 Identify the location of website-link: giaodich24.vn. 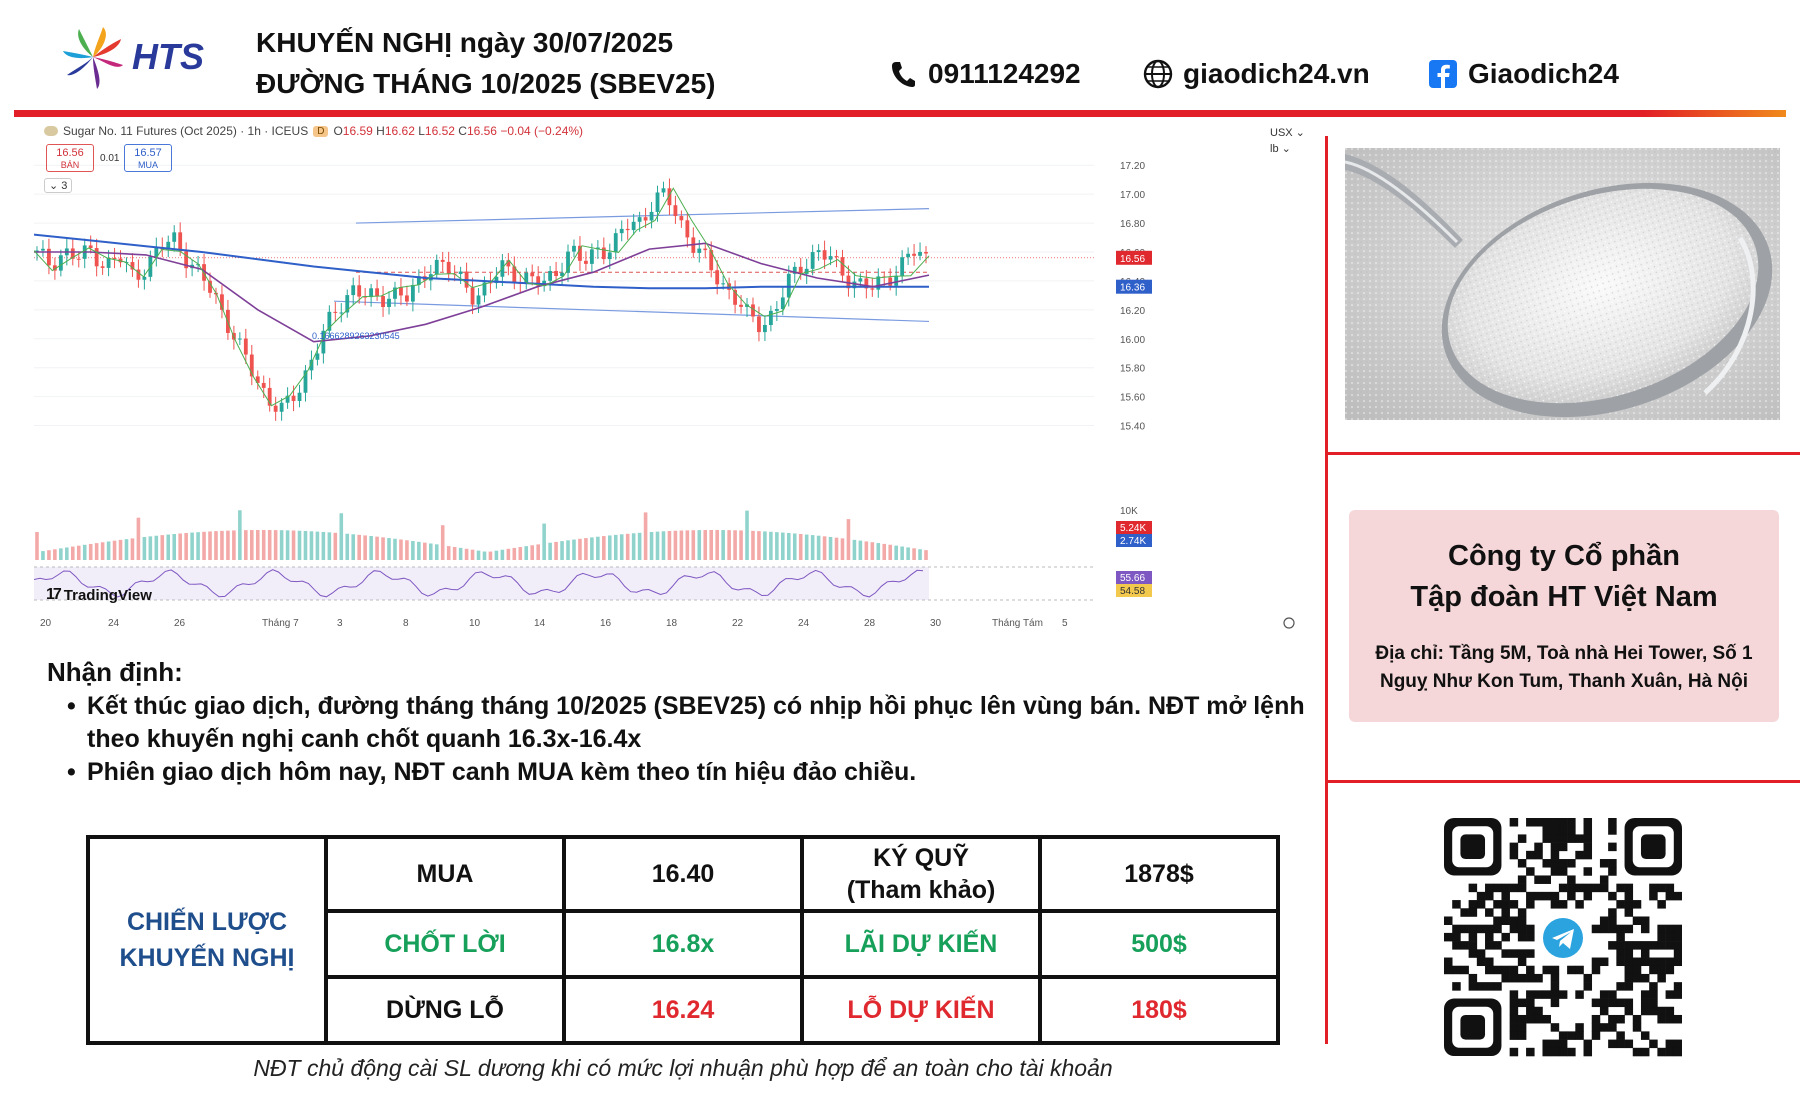
(1276, 73).